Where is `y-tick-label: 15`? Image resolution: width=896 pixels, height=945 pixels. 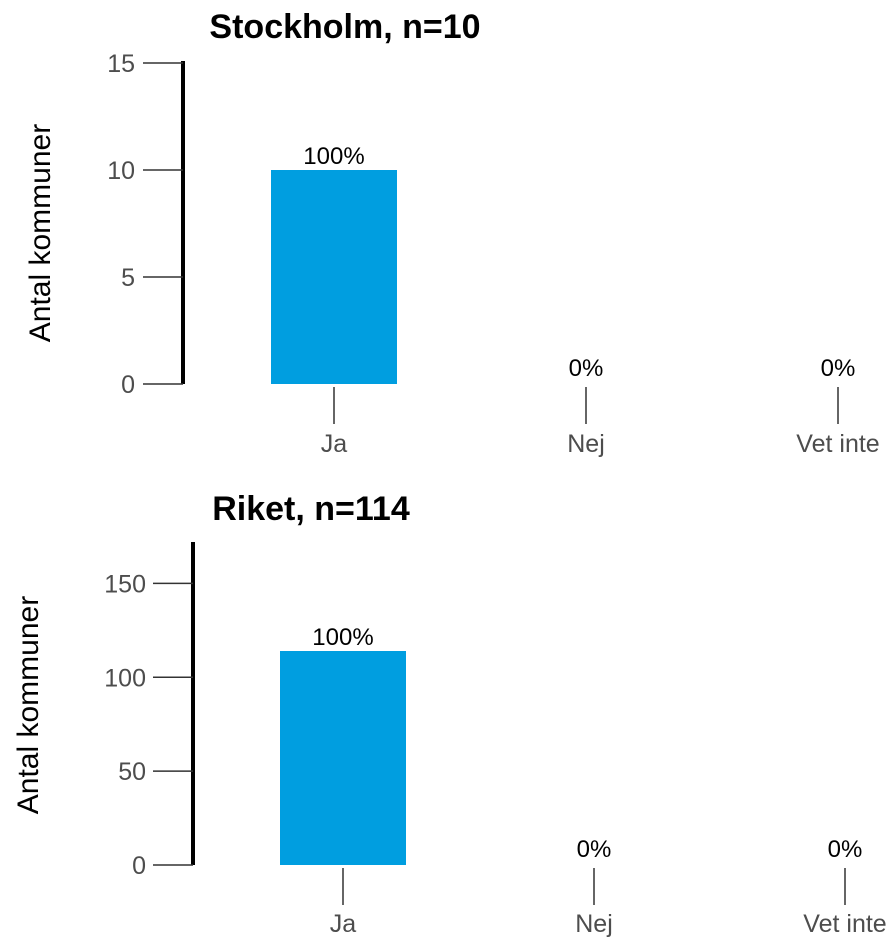 y-tick-label: 15 is located at coordinates (121, 64).